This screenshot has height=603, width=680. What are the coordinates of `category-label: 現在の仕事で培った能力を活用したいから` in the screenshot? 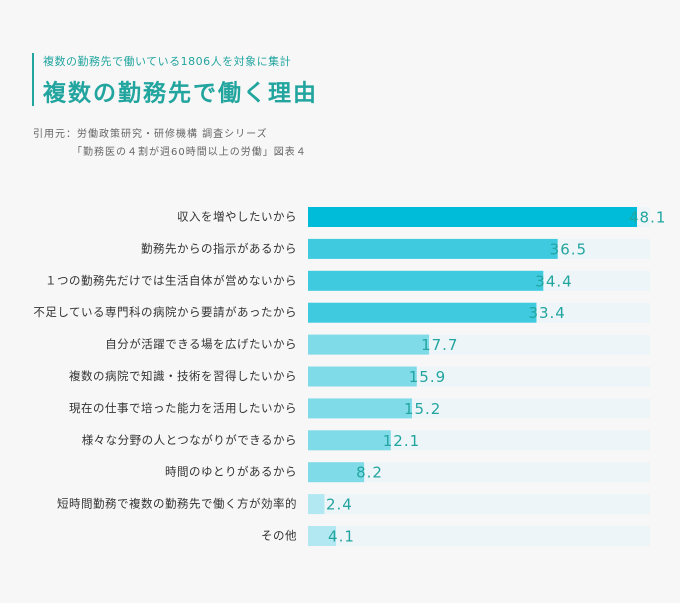 It's located at (183, 408).